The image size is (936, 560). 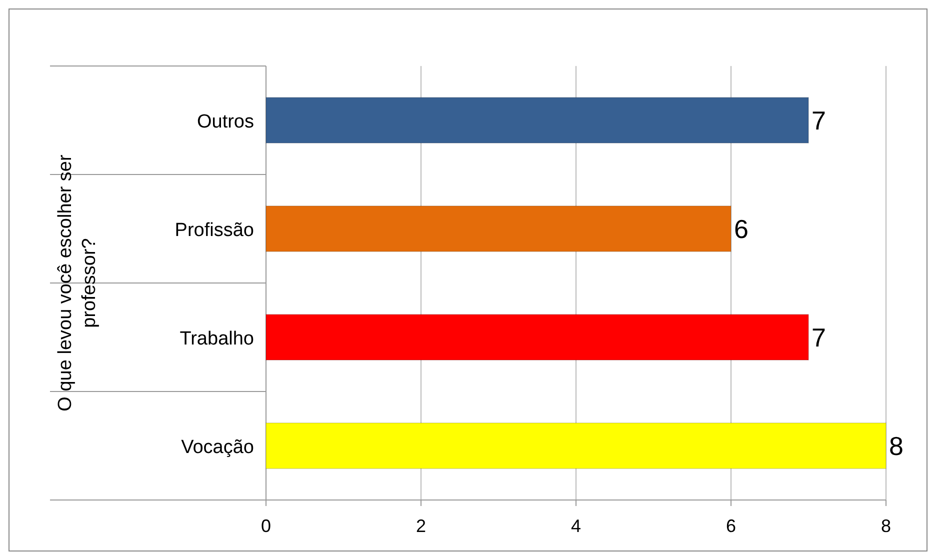 I want to click on y-axis-title: O que levou você escolher ser professor?, so click(x=77, y=283).